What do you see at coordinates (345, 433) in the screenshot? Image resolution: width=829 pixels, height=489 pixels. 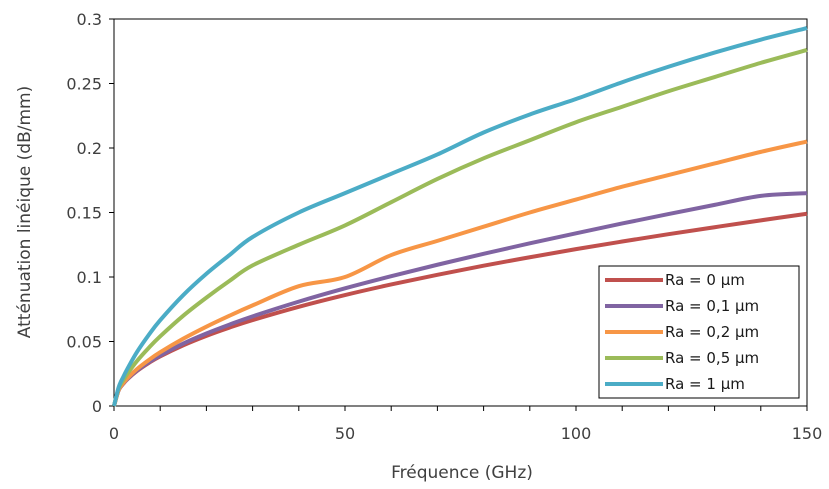 I see `x-tick-label: 50` at bounding box center [345, 433].